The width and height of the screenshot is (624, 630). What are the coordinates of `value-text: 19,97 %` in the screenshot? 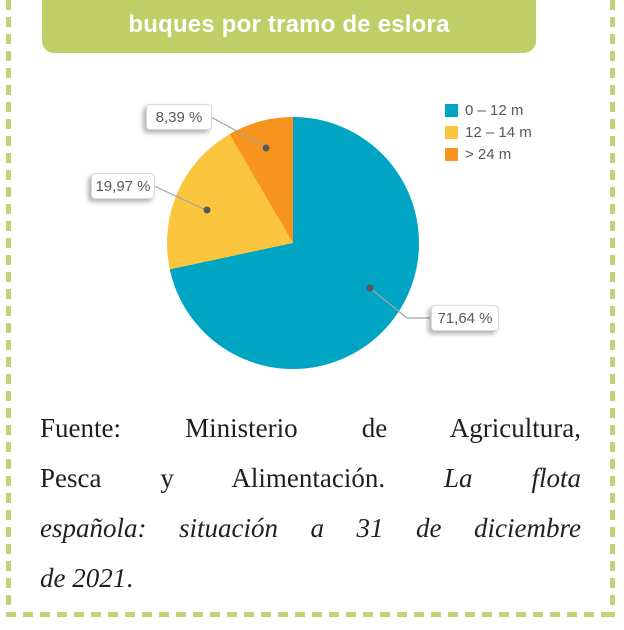 It's located at (123, 186).